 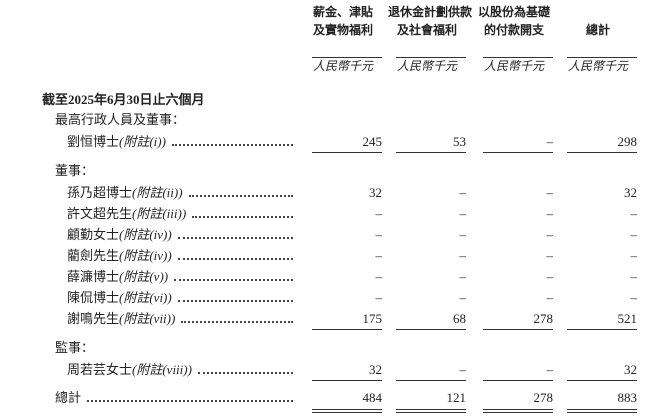 What do you see at coordinates (513, 30) in the screenshot?
I see `column-header: 的付款開支` at bounding box center [513, 30].